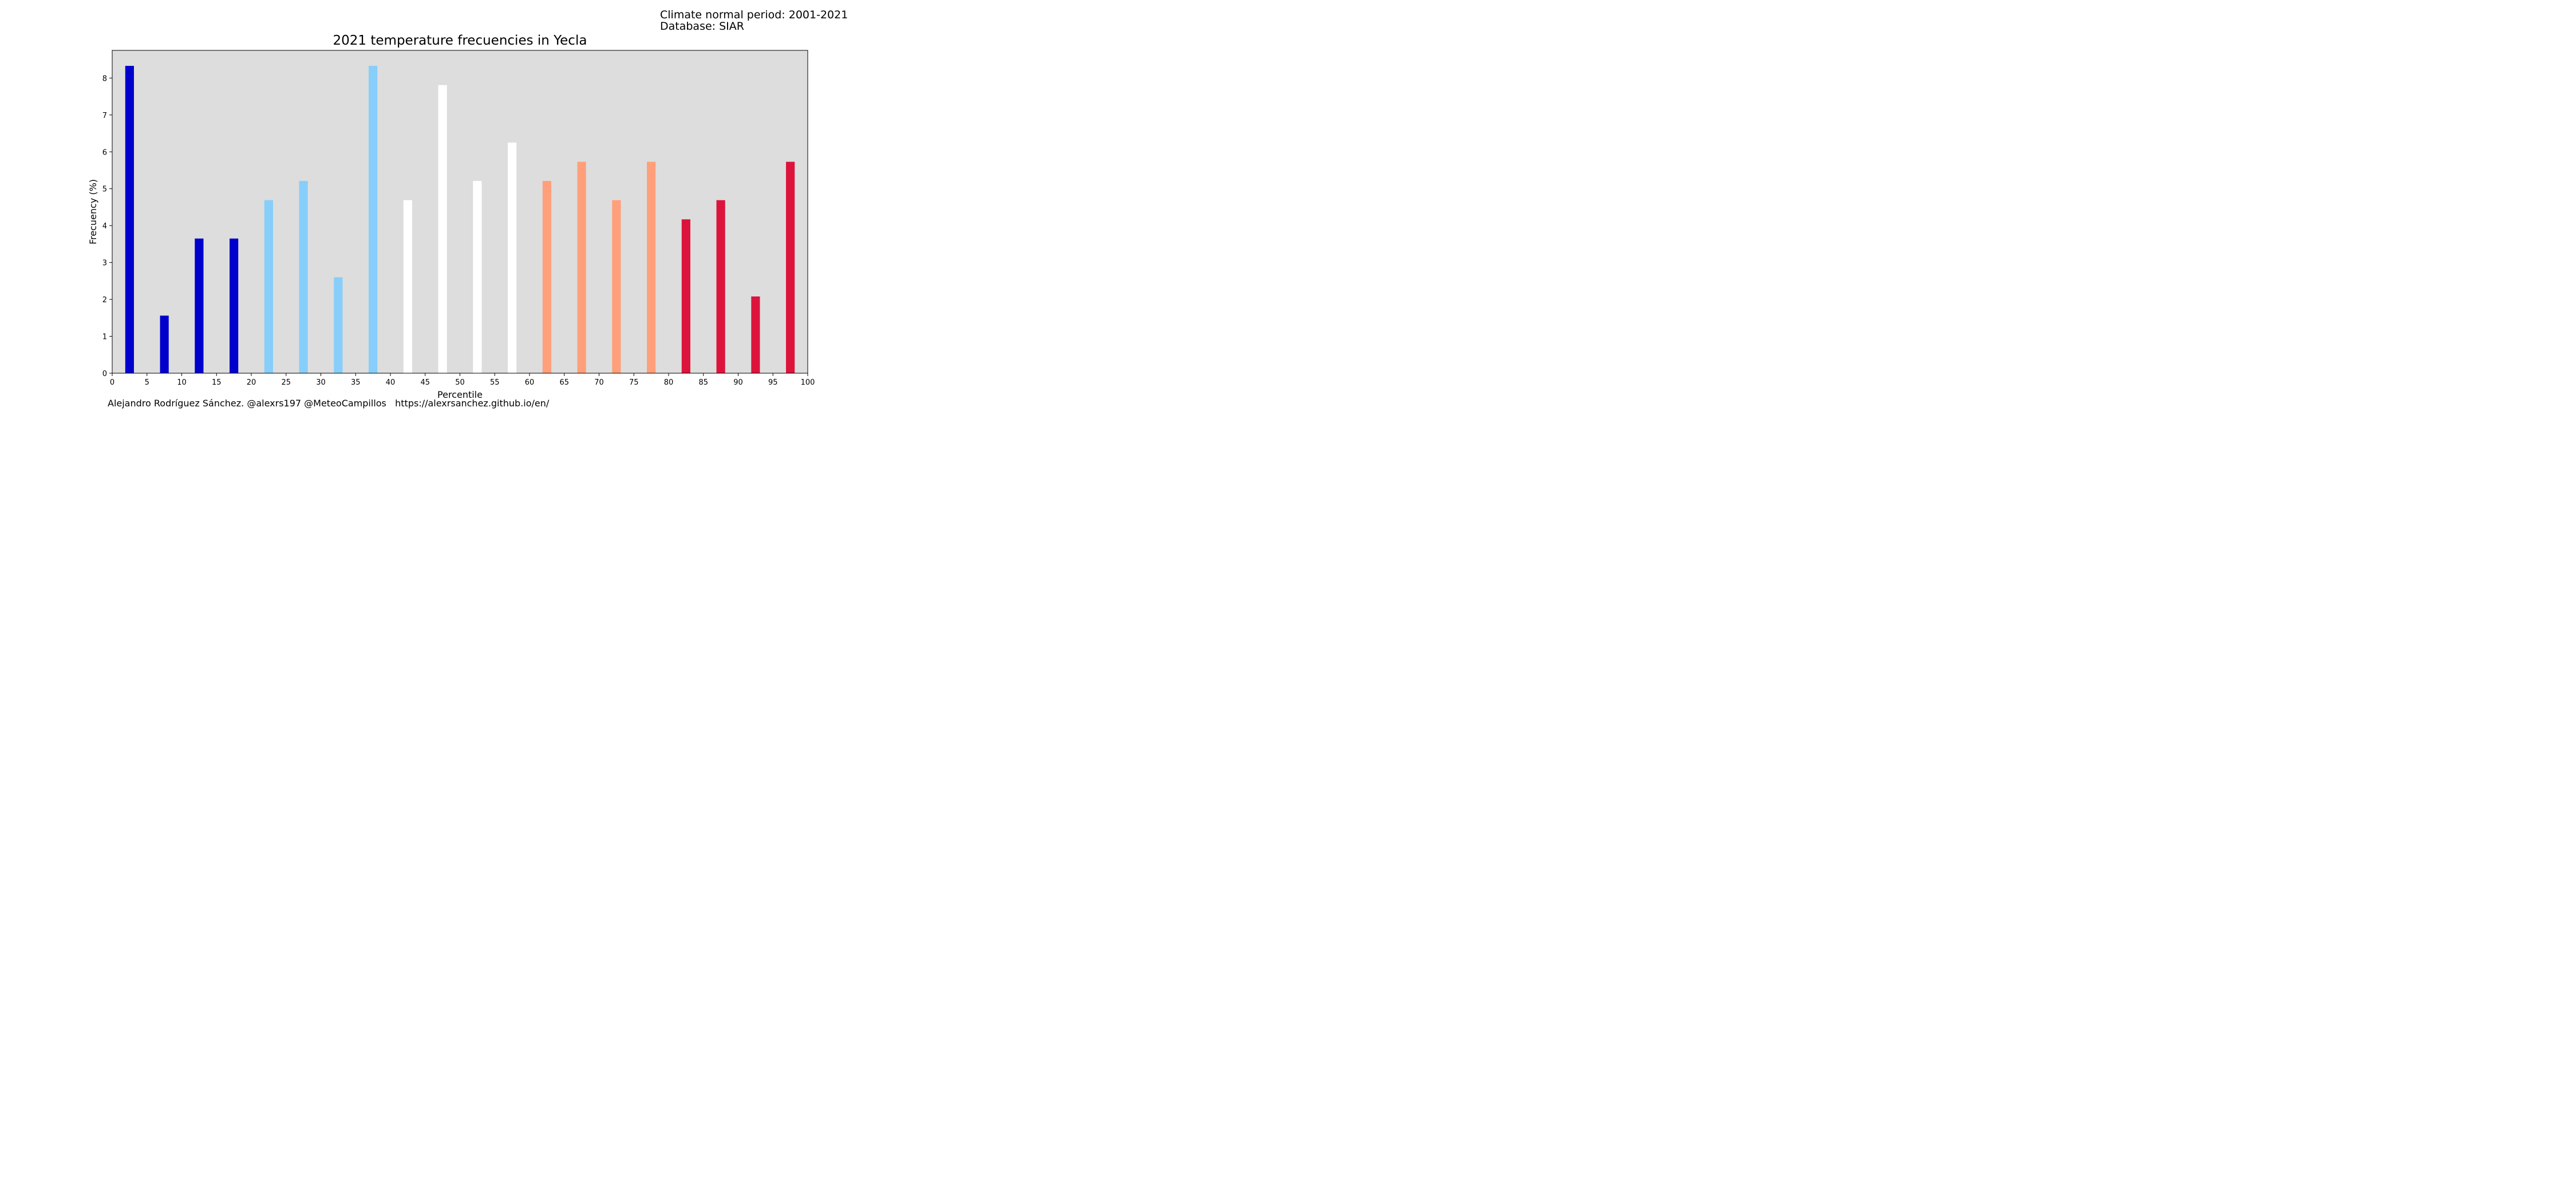  What do you see at coordinates (407, 287) in the screenshot?
I see `bar-p42.5` at bounding box center [407, 287].